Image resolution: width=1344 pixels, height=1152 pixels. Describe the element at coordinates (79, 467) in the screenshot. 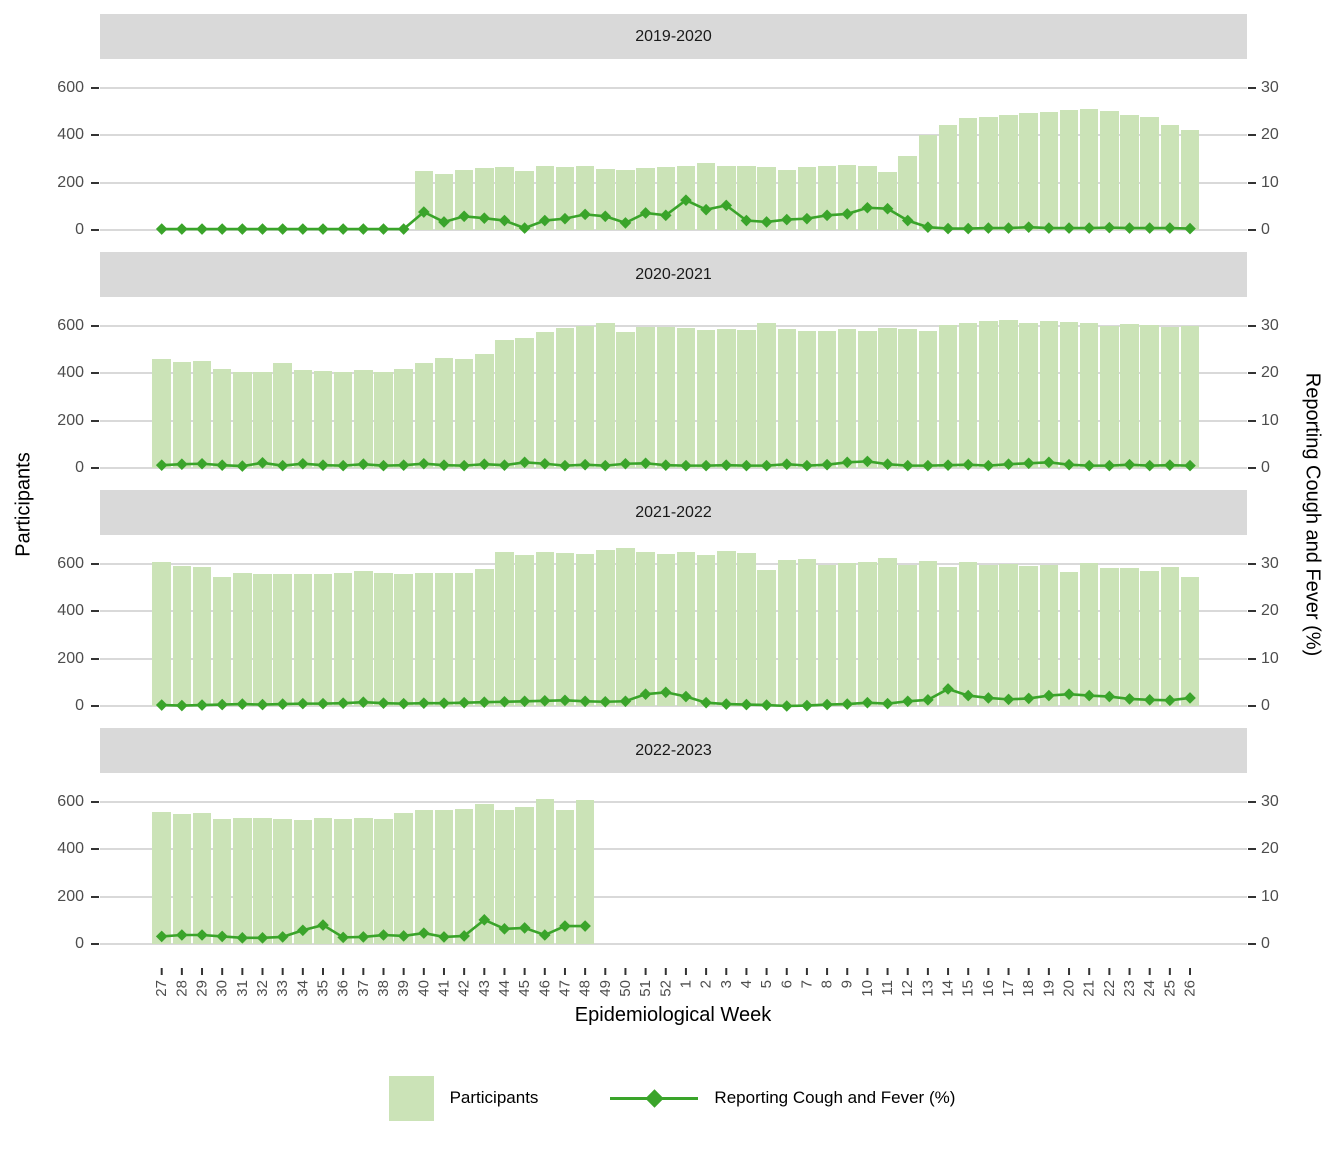

I see `y-left-tick-label: 0` at that location.